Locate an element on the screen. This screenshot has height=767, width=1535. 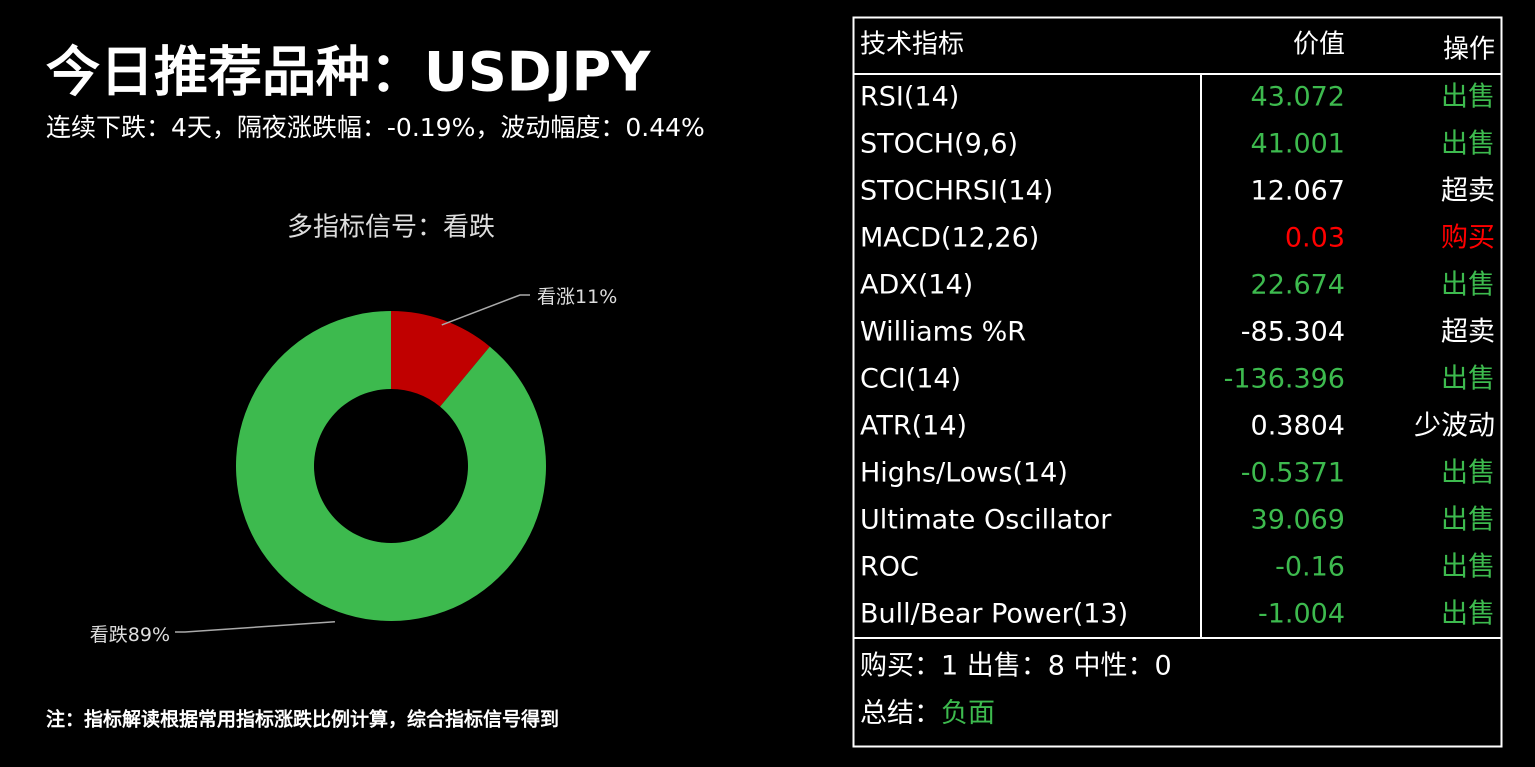
indicator-name: CCI(14) is located at coordinates (910, 379).